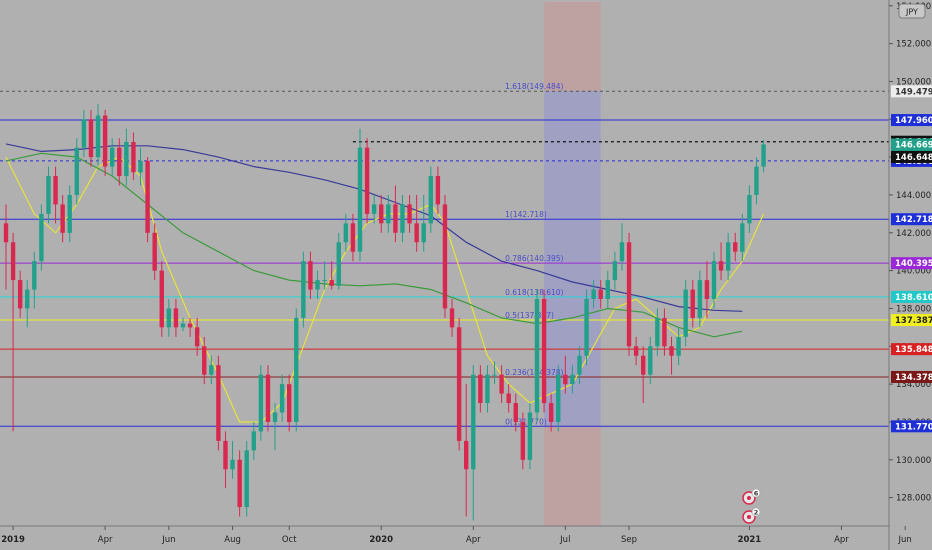  Describe the element at coordinates (751, 515) in the screenshot. I see `event-marker-1: 2` at that location.